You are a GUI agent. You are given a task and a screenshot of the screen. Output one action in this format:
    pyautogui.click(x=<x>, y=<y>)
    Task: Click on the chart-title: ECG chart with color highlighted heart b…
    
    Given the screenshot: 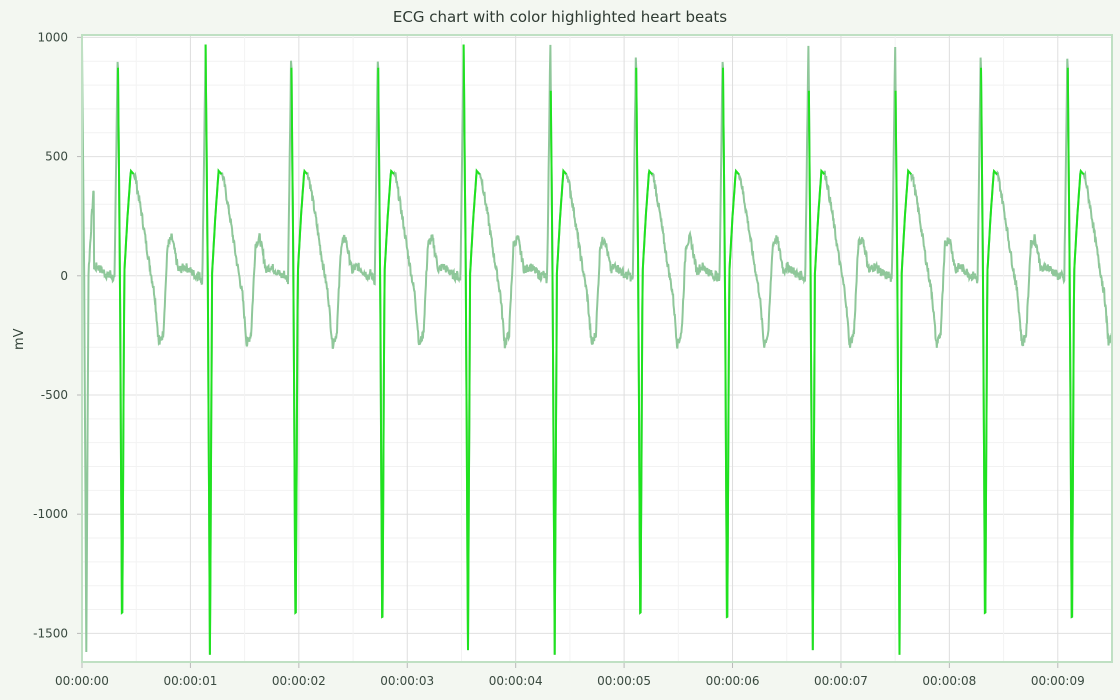 What is the action you would take?
    pyautogui.click(x=560, y=17)
    